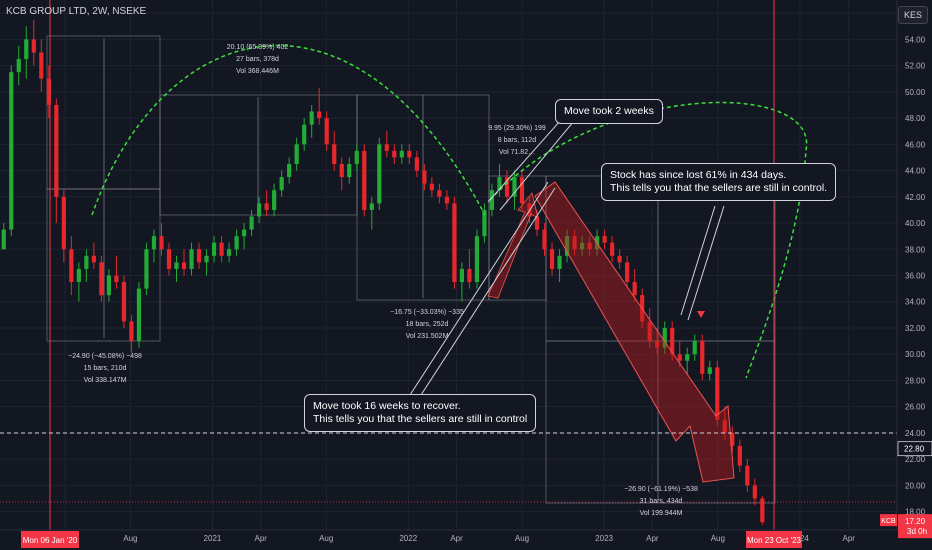 The width and height of the screenshot is (932, 550). I want to click on measure-label-line: Vol 368.446M, so click(257, 71).